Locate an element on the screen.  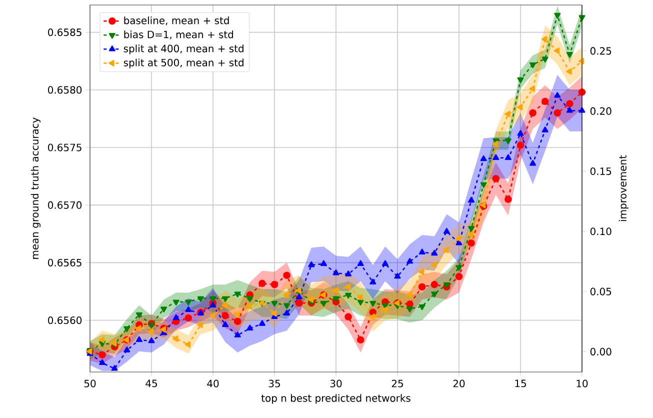
y2-tick-label: 0.25 is located at coordinates (601, 51).